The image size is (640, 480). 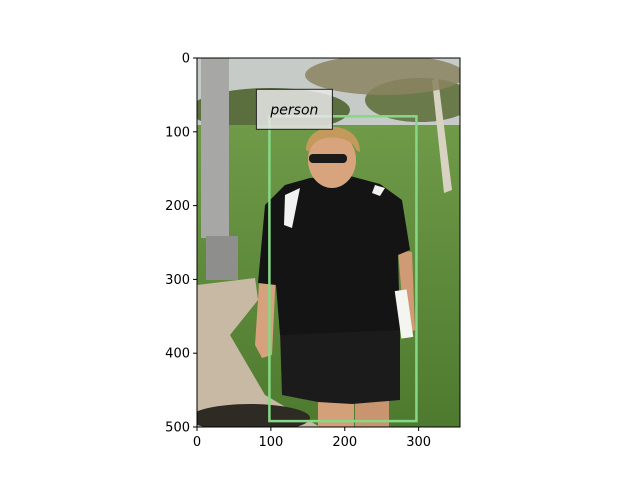 I want to click on x-tick-label: 300, so click(x=418, y=442).